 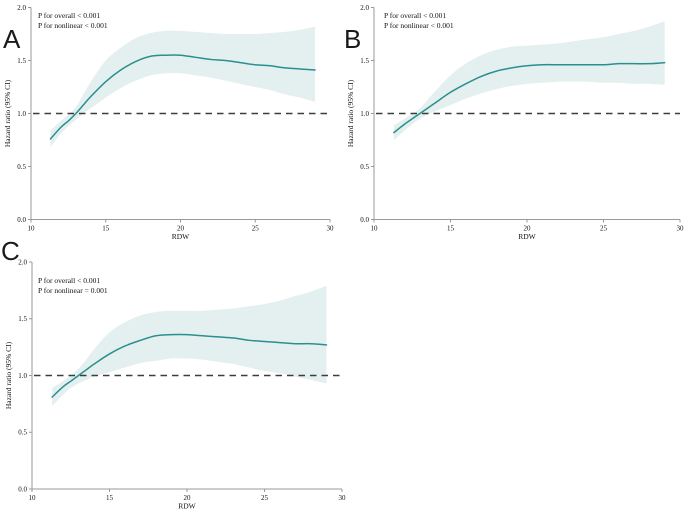 What do you see at coordinates (12, 39) in the screenshot?
I see `panel-a-letter: A` at bounding box center [12, 39].